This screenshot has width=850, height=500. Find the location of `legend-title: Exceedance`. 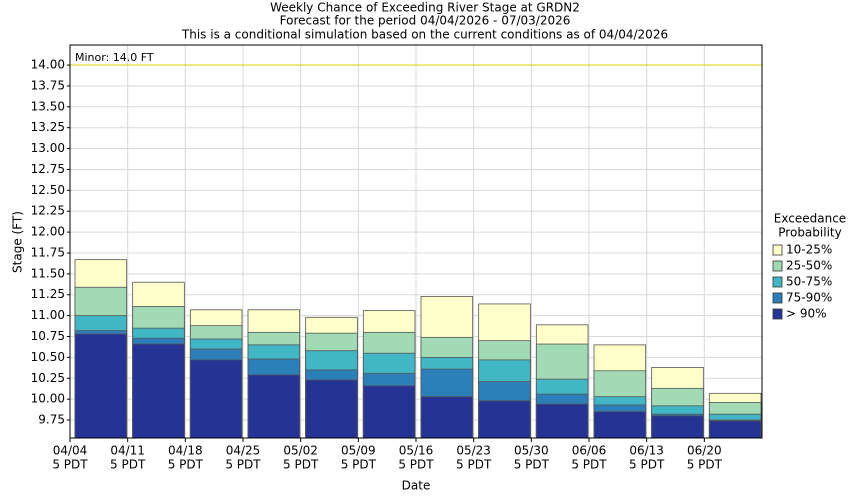

legend-title: Exceedance is located at coordinates (810, 219).